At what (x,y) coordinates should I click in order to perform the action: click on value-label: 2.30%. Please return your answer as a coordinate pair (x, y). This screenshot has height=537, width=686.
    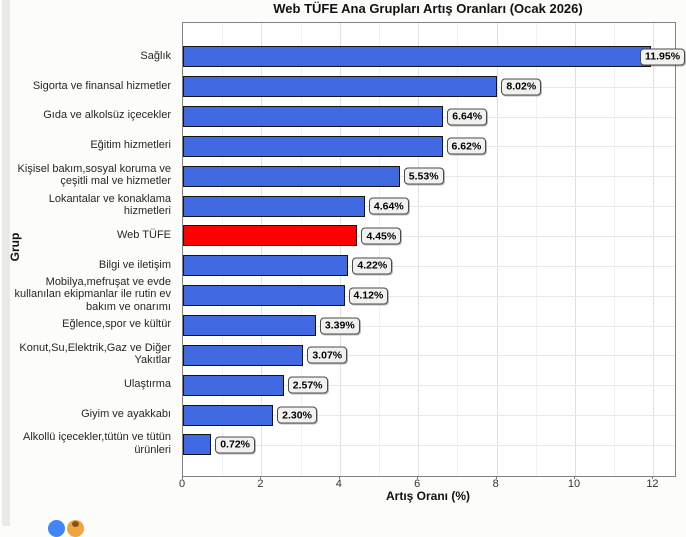
    Looking at the image, I should click on (297, 415).